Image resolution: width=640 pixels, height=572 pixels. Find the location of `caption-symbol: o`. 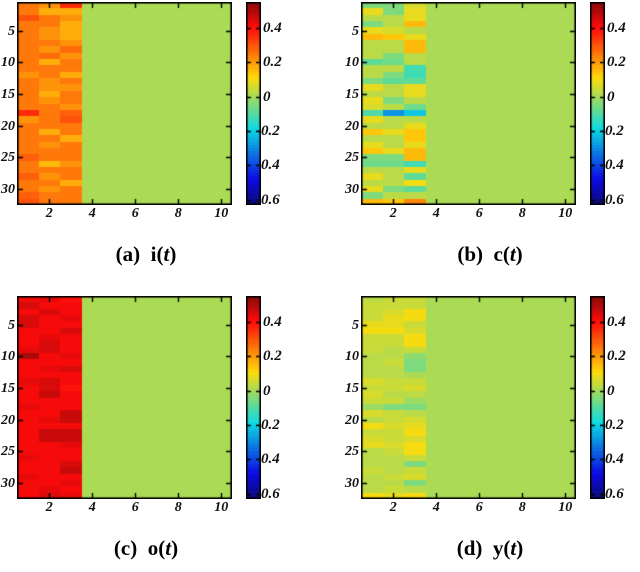

caption-symbol: o is located at coordinates (153, 548).